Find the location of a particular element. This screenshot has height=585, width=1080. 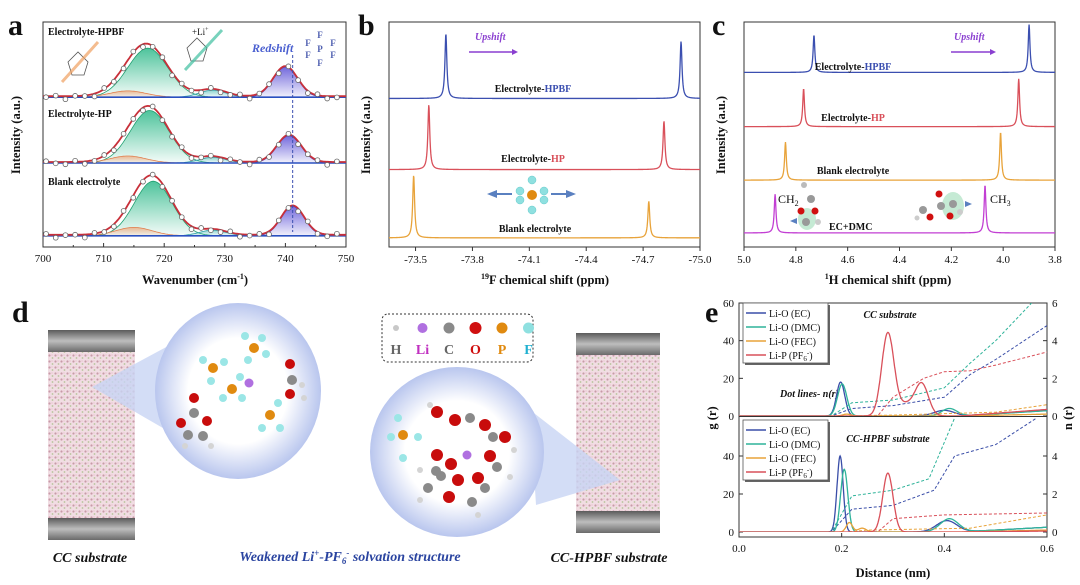

y-axis-label-right: n (r) is located at coordinates (1068, 418).